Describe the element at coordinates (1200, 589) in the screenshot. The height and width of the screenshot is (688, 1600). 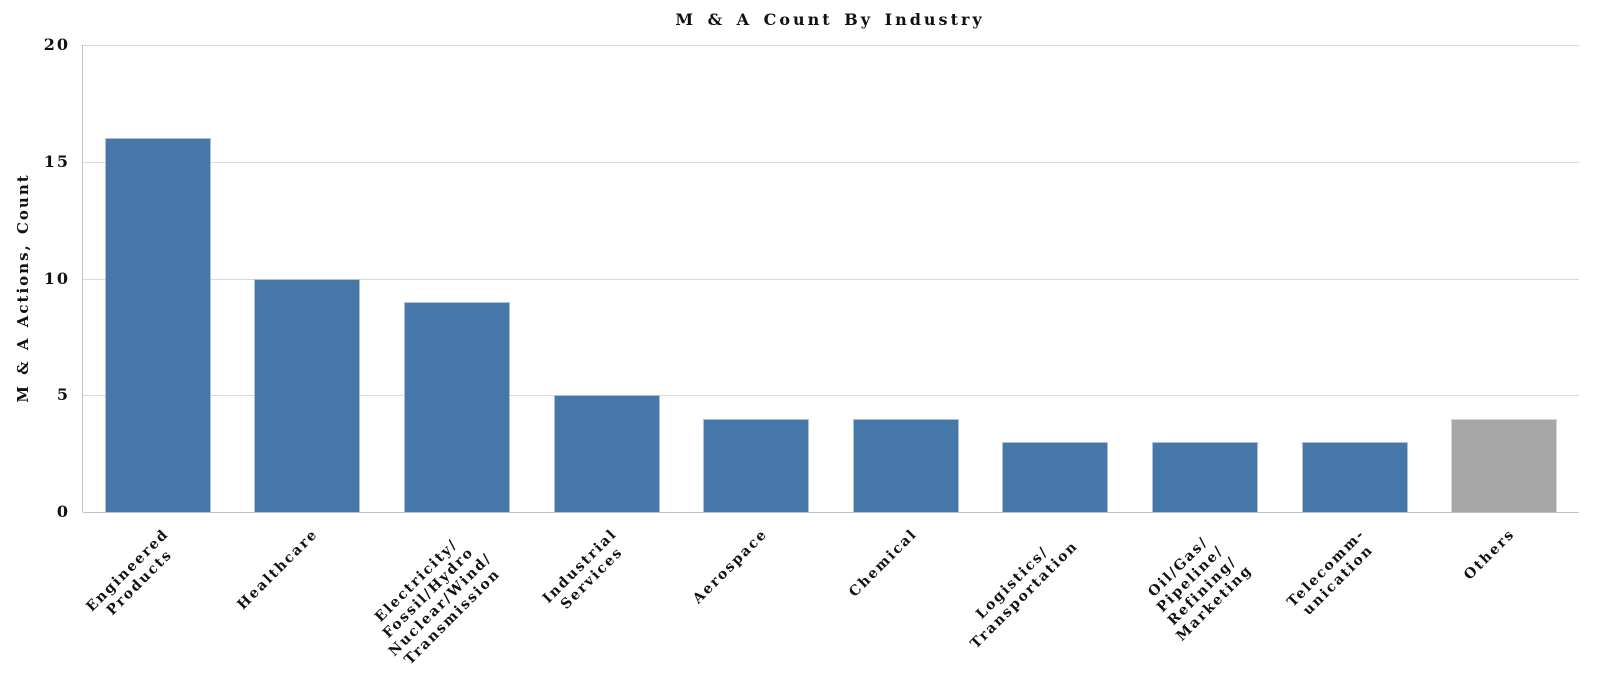
I see `x-tick-label: Oil/Gas/ Pipeline/ Refining/ Marketing` at that location.